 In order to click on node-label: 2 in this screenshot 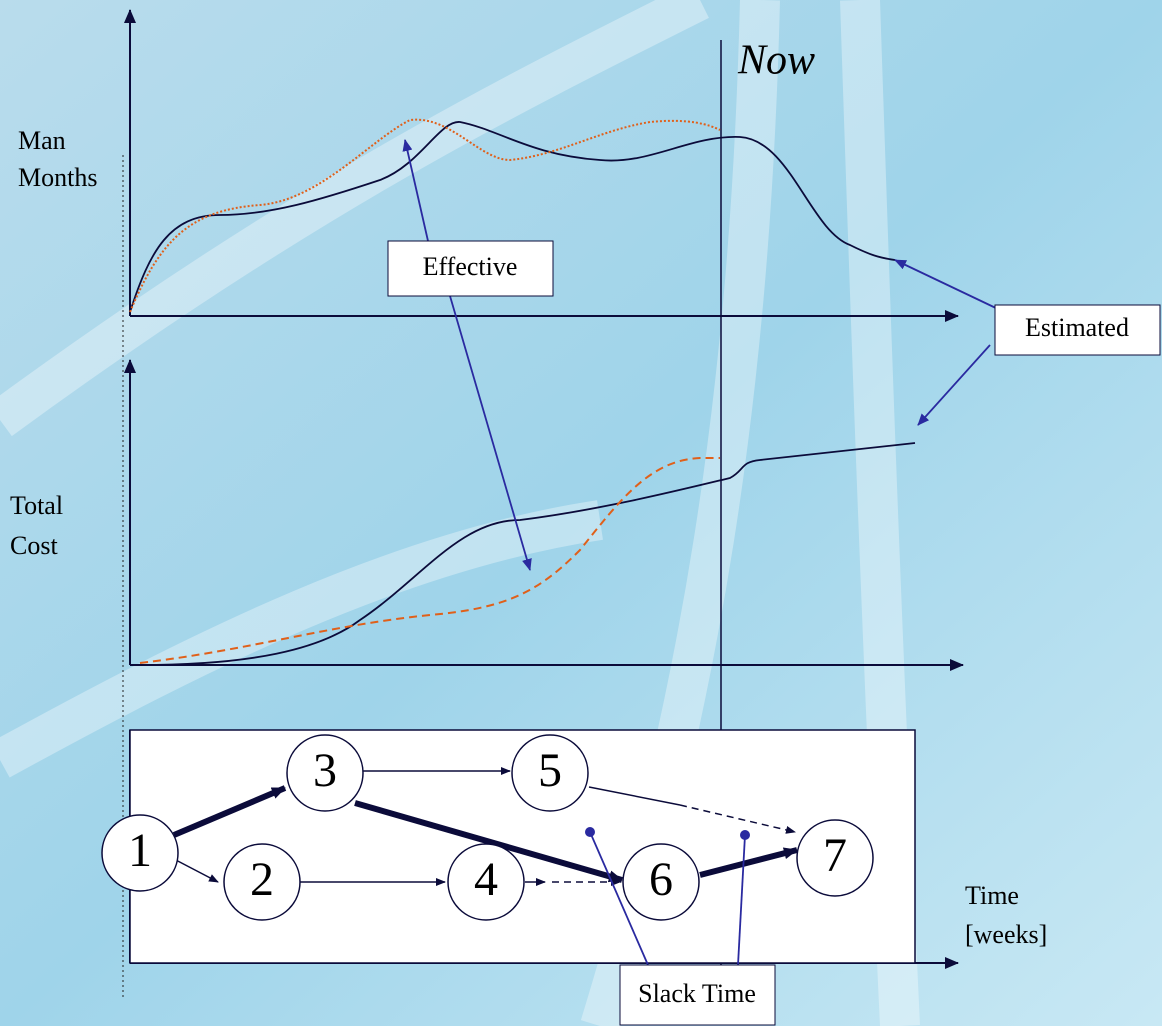, I will do `click(262, 879)`.